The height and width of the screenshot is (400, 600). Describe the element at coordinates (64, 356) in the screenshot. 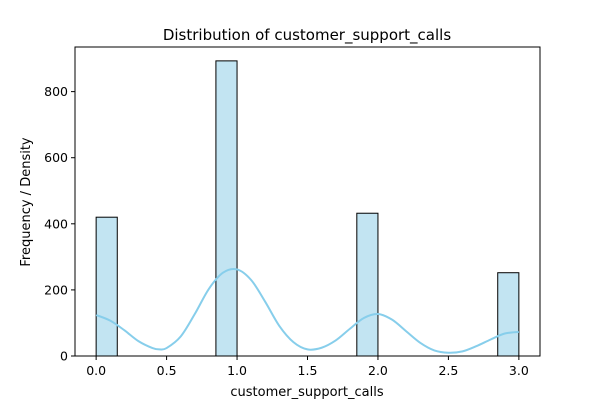

I see `y-tick-label: 0` at that location.